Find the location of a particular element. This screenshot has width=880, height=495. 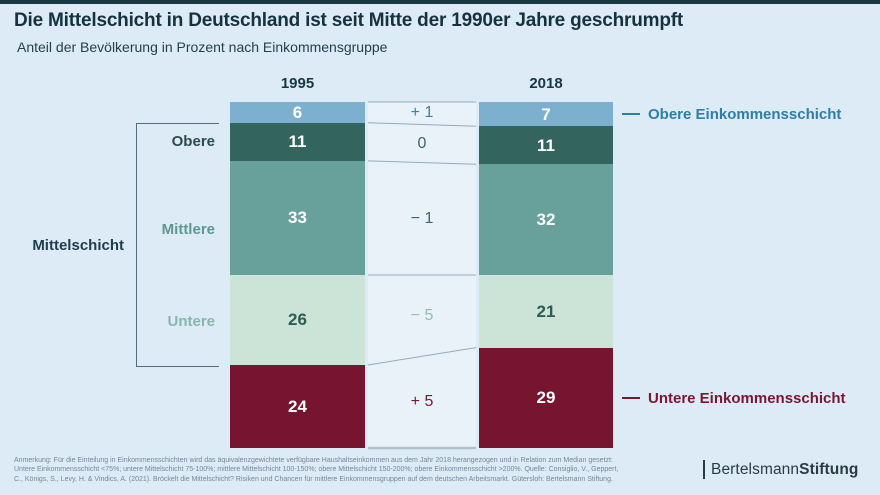

bar-segment-mittlere-mittelschicht-1995: 33 is located at coordinates (297, 217).